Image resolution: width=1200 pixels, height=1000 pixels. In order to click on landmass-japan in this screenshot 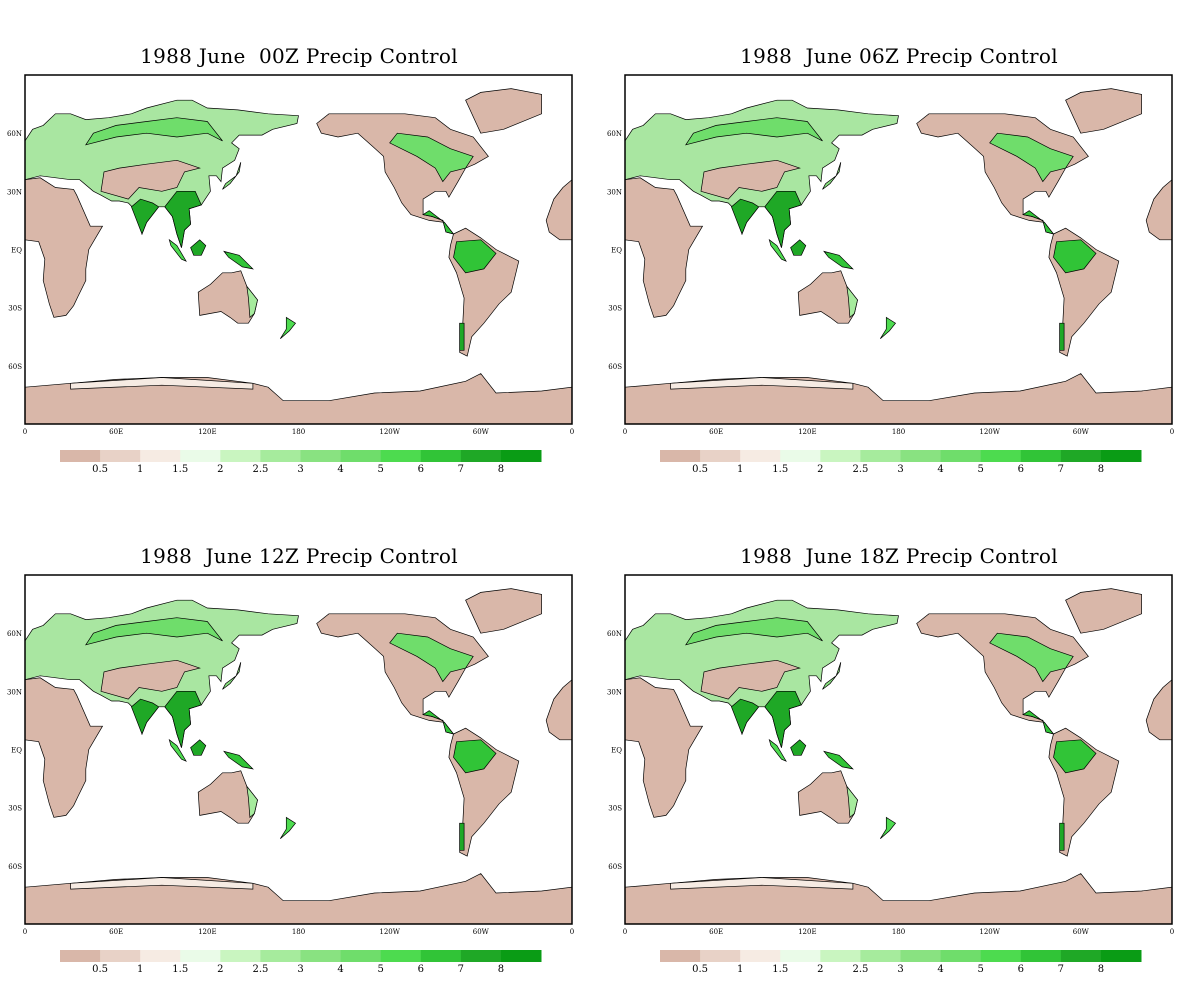, I will do `click(832, 176)`.